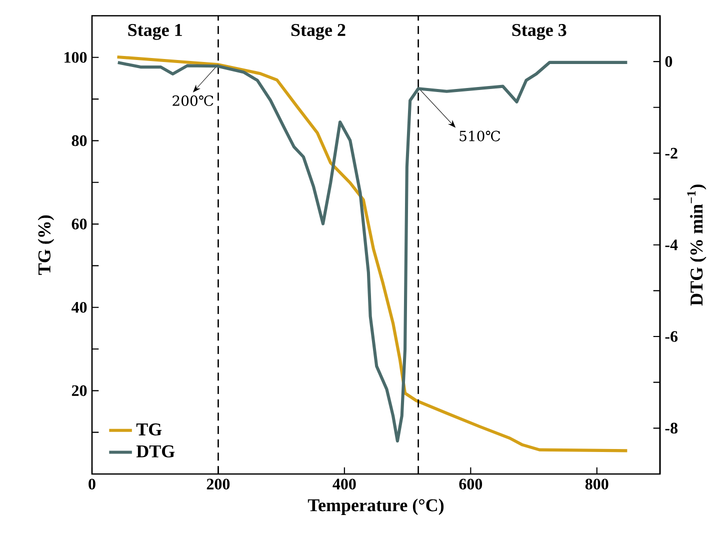 This screenshot has height=547, width=721. What do you see at coordinates (79, 224) in the screenshot?
I see `y-tick-label: 60` at bounding box center [79, 224].